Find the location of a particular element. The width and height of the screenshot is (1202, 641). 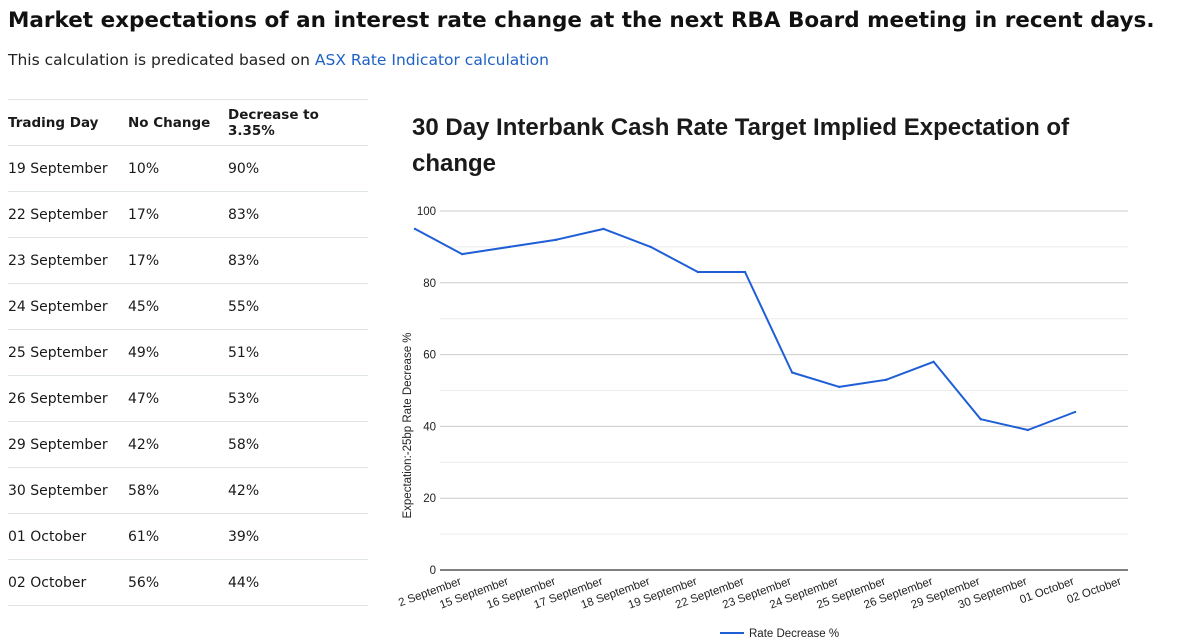

header-decrease: Decrease to 3.35% is located at coordinates (298, 122).